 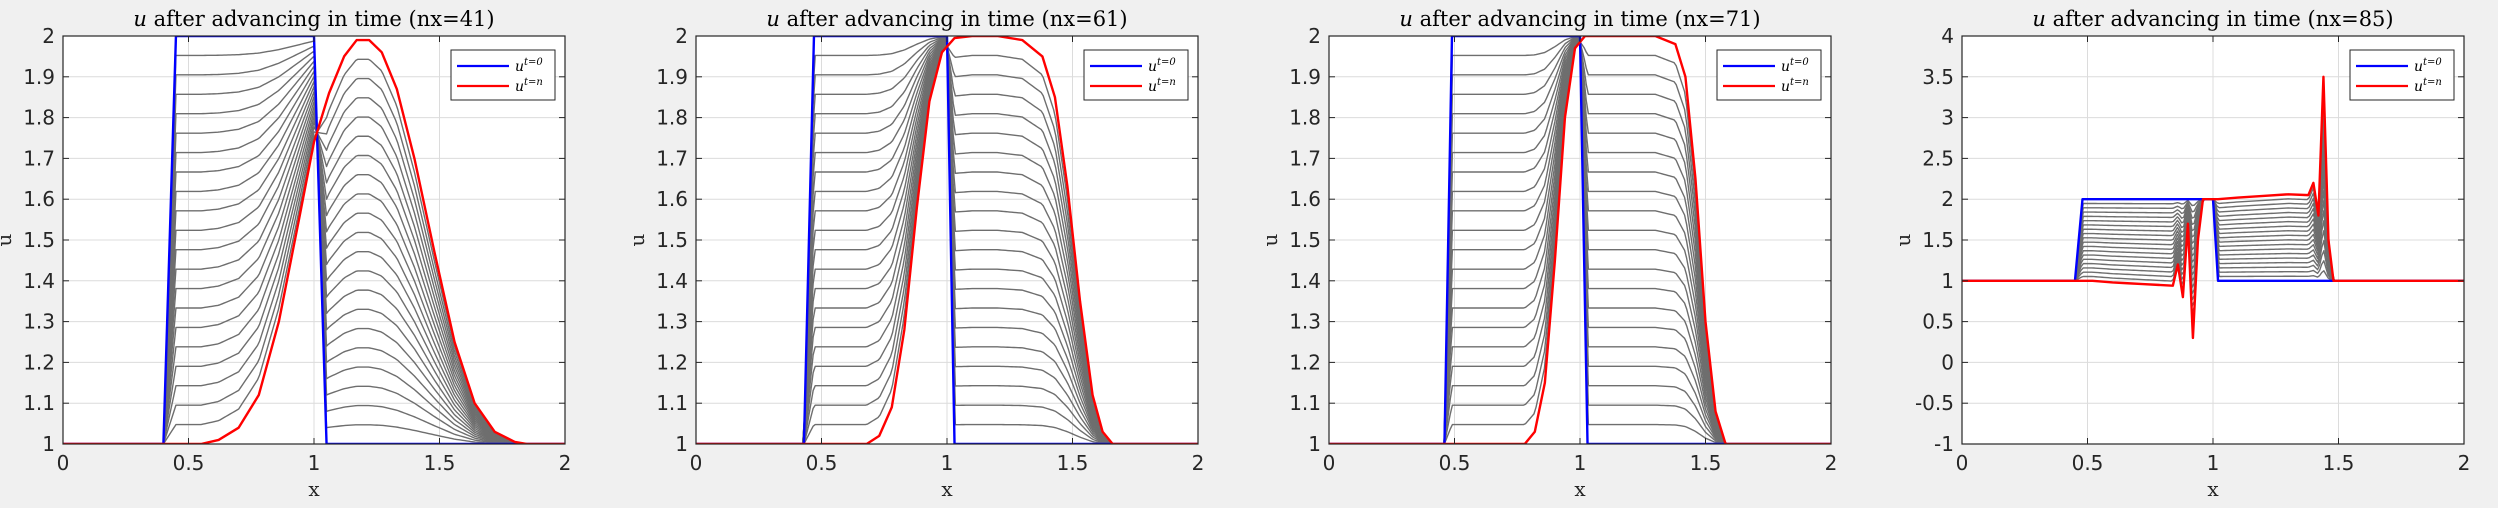 I want to click on chart-title: u after advancing in time (nx=41), so click(x=313, y=19).